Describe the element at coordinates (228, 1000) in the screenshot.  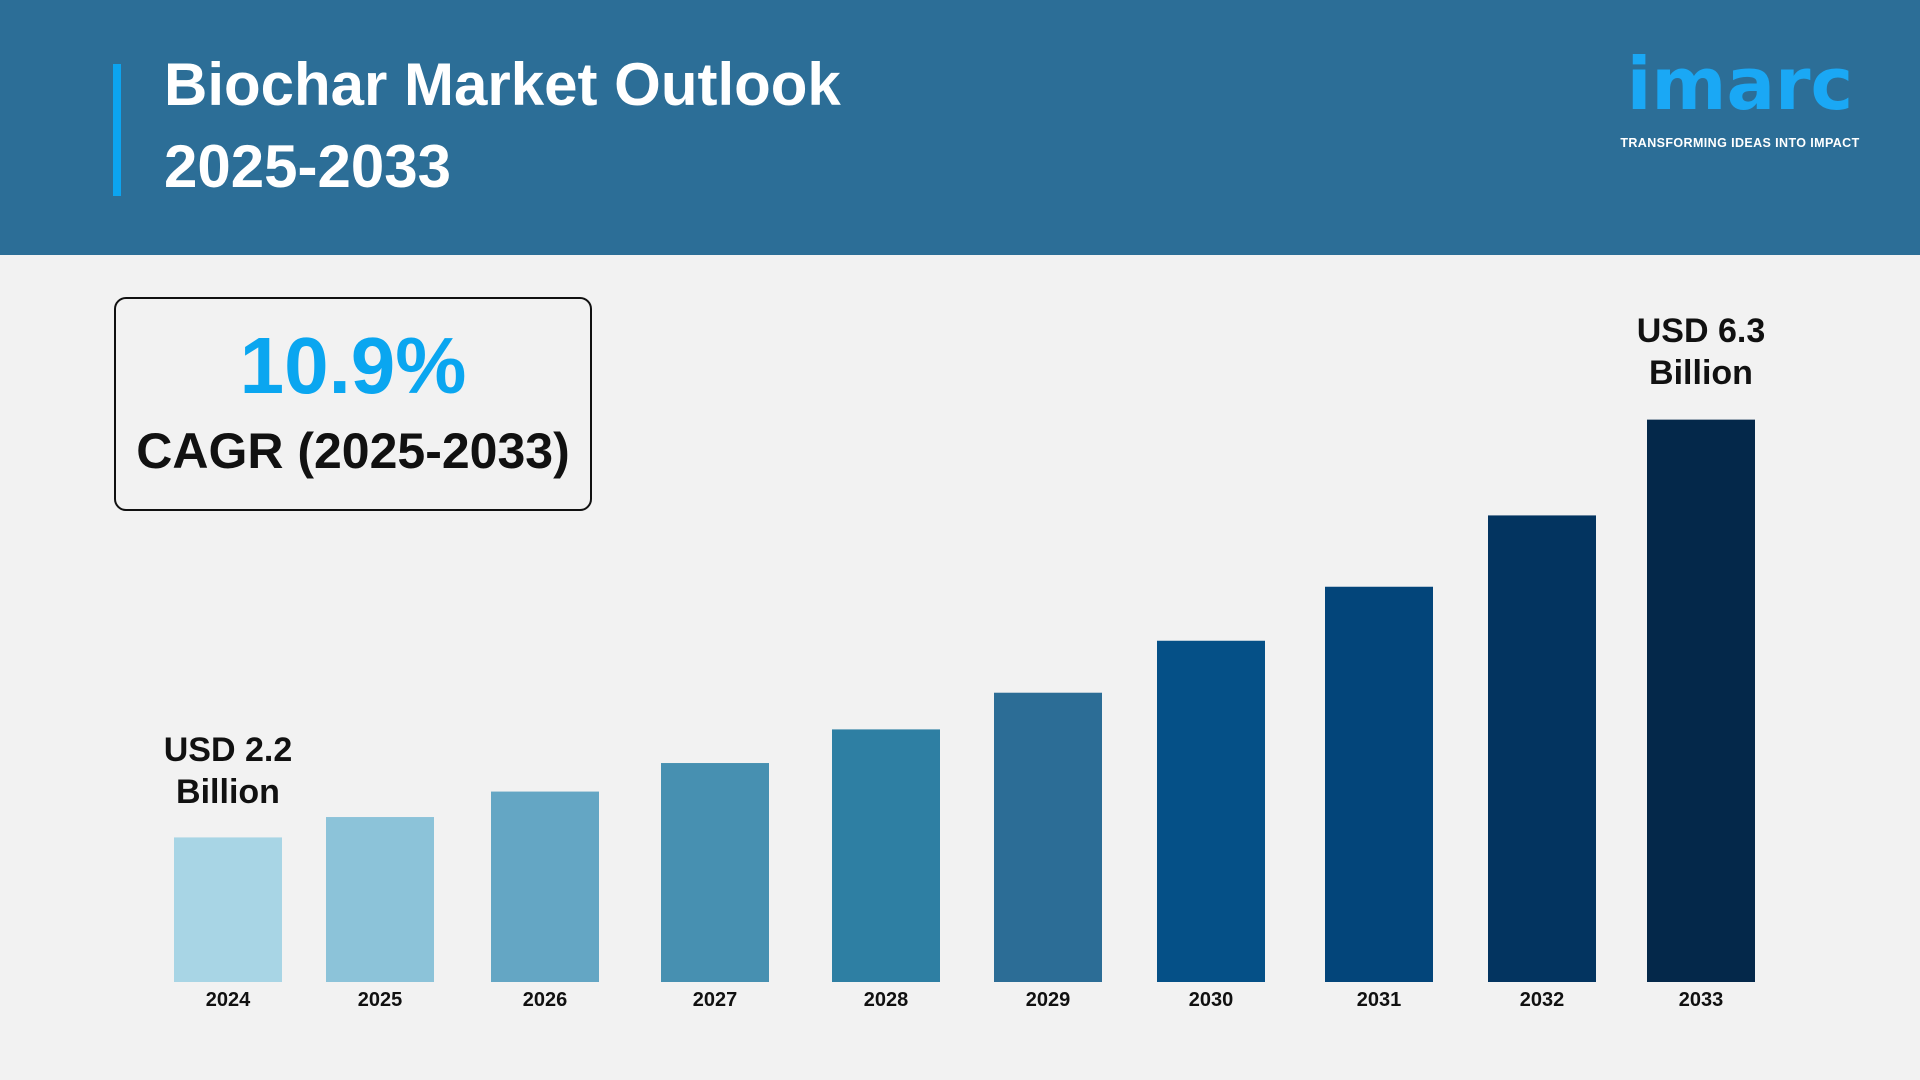
I see `x-tick-label: 2024` at that location.